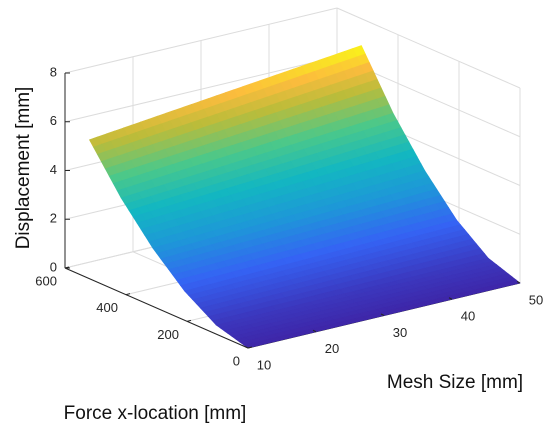 Image resolution: width=558 pixels, height=431 pixels. What do you see at coordinates (400, 332) in the screenshot?
I see `x-tick-label: 30` at bounding box center [400, 332].